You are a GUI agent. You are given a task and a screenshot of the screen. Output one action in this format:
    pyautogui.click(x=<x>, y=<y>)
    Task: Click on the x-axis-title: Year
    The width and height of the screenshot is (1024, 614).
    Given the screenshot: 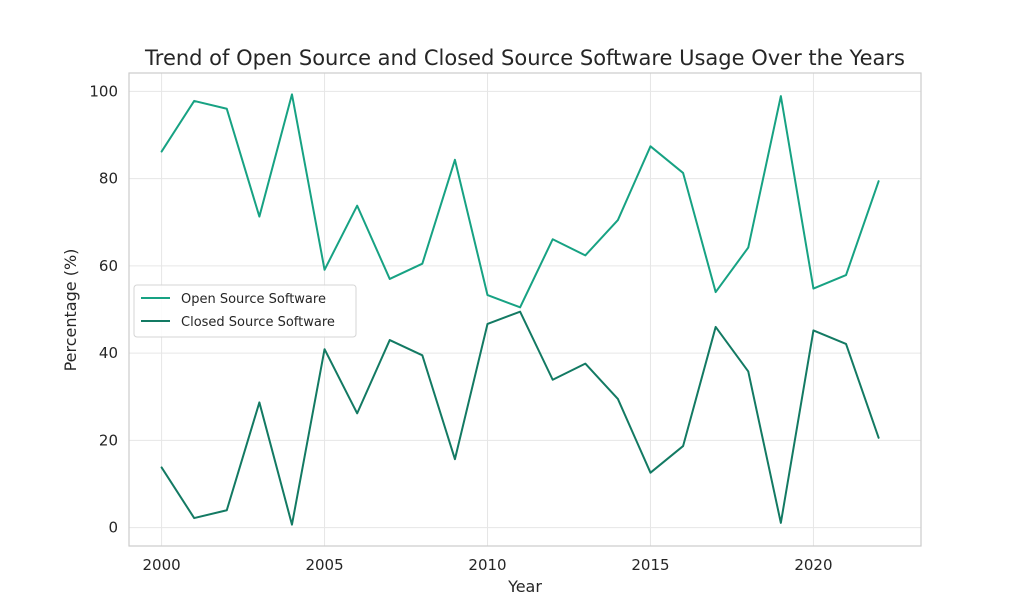 What is the action you would take?
    pyautogui.click(x=524, y=586)
    